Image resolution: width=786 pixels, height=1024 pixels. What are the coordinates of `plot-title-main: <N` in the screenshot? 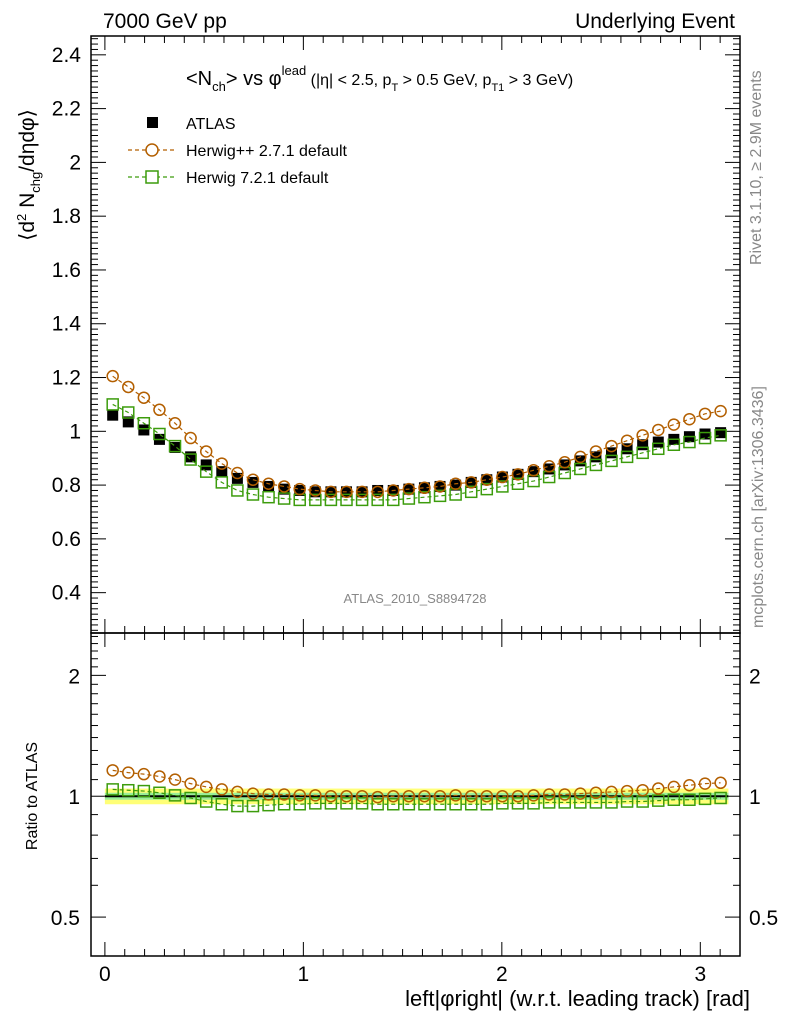 It's located at (199, 79).